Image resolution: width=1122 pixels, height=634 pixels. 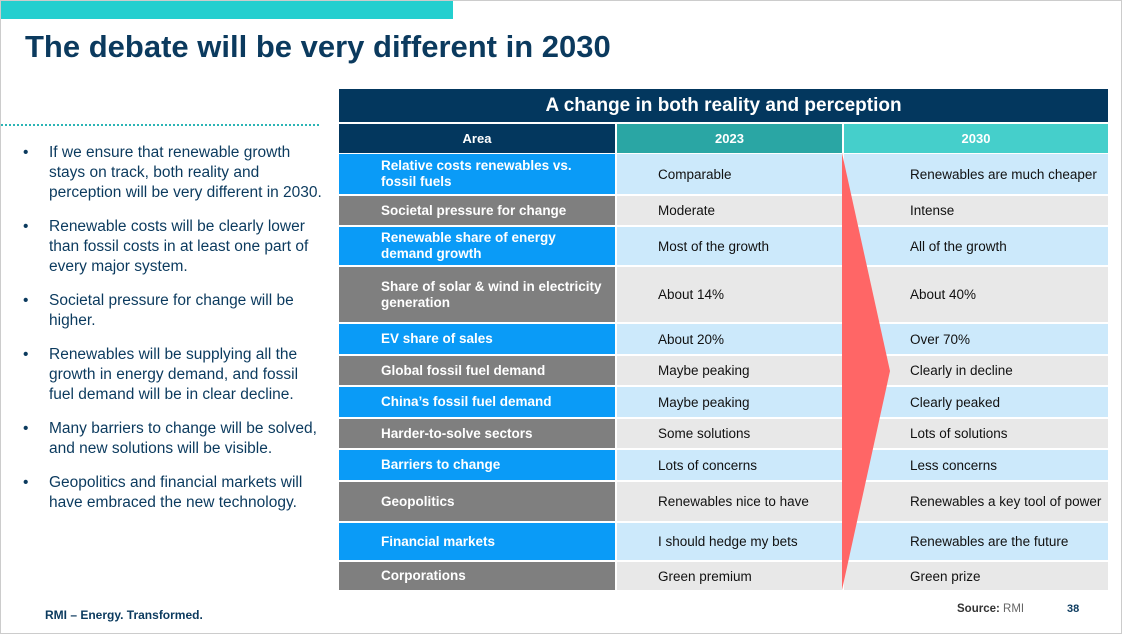 I want to click on page-number: 38, so click(x=1073, y=609).